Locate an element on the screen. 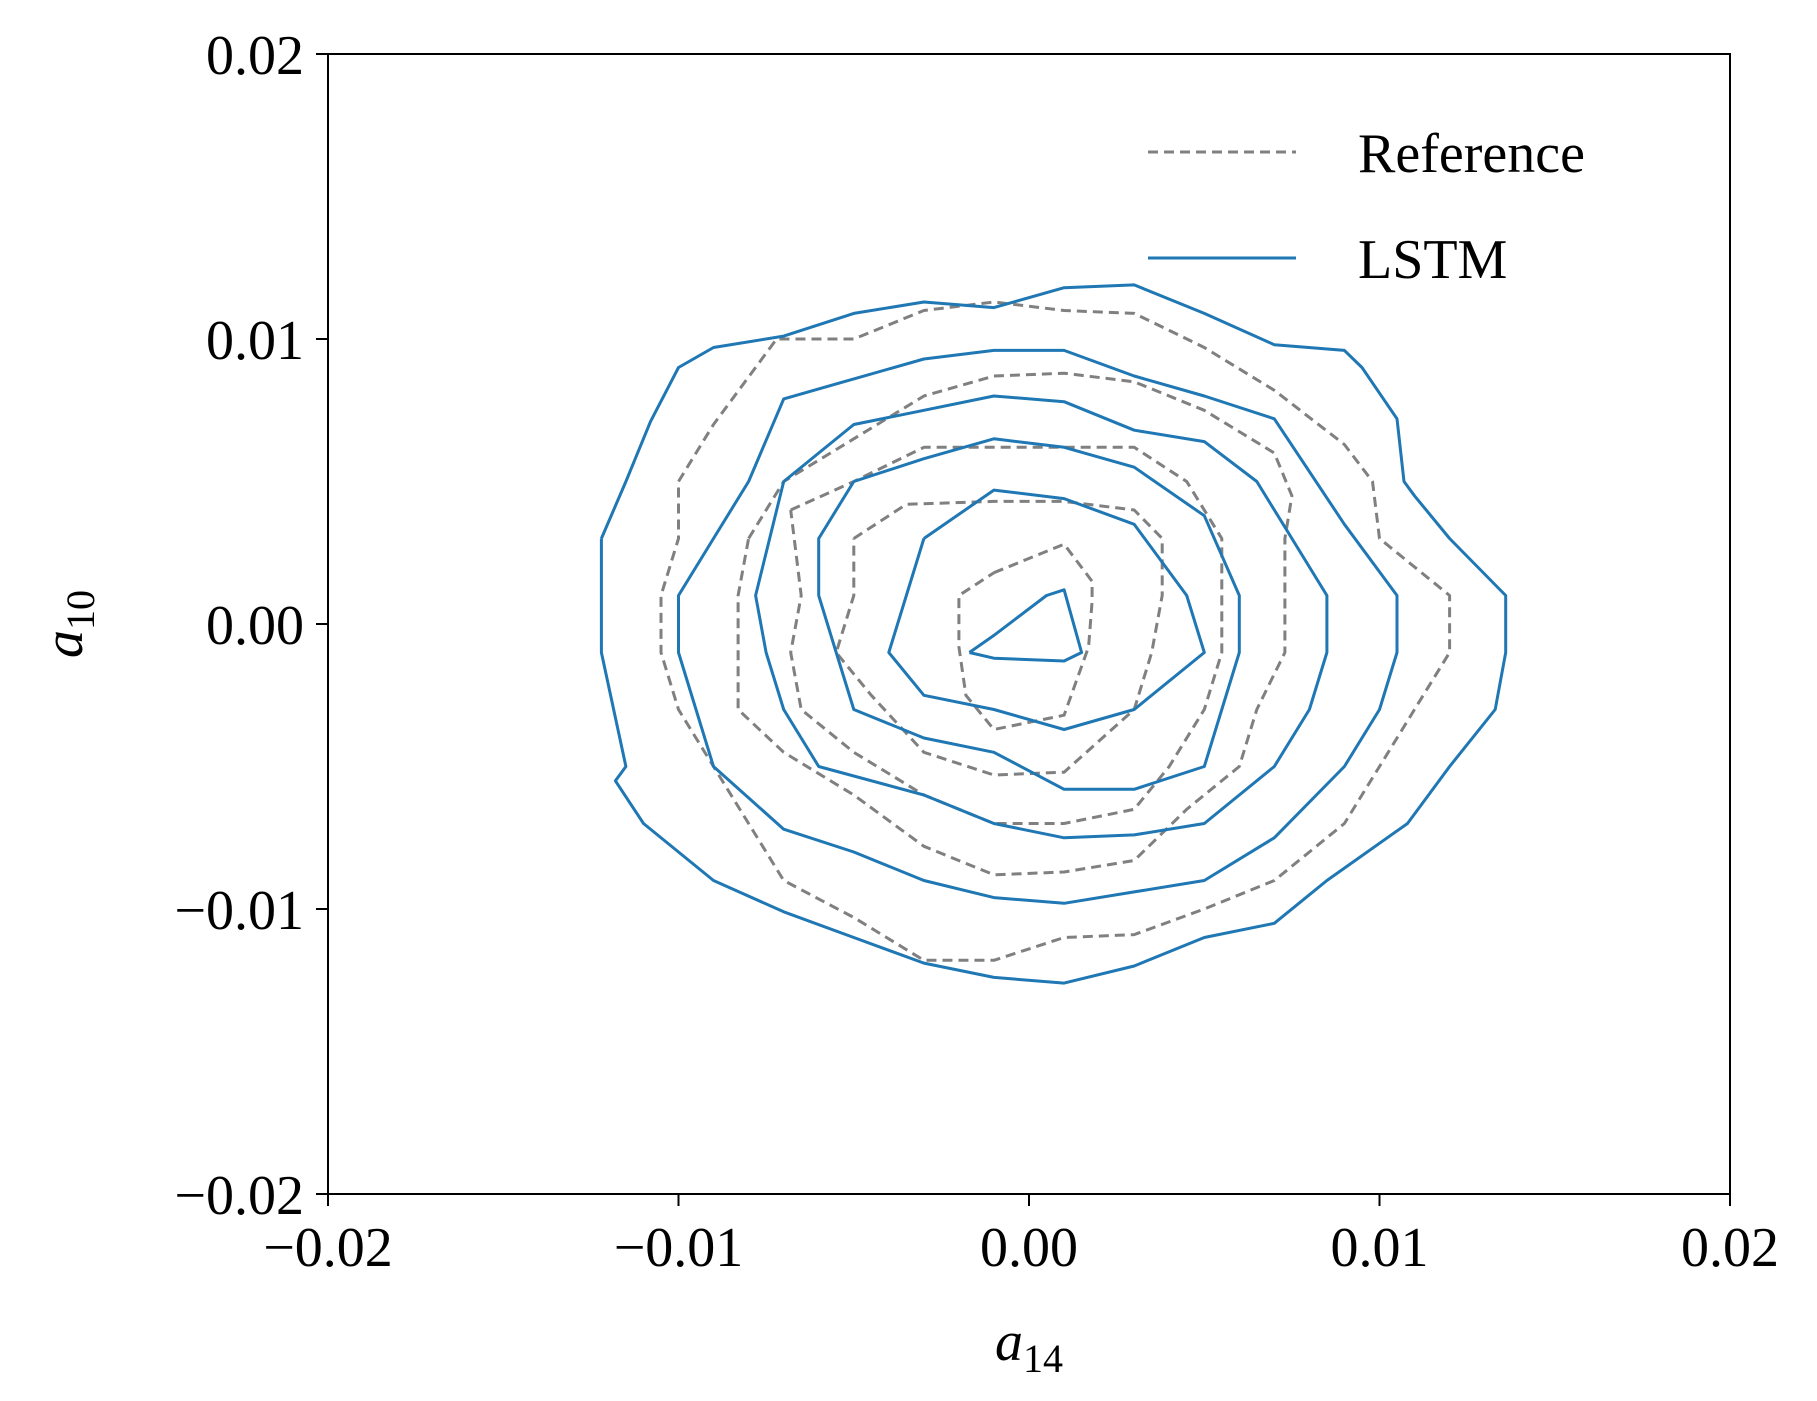 The width and height of the screenshot is (1817, 1401). y-axis-label: a10 is located at coordinates (68, 624).